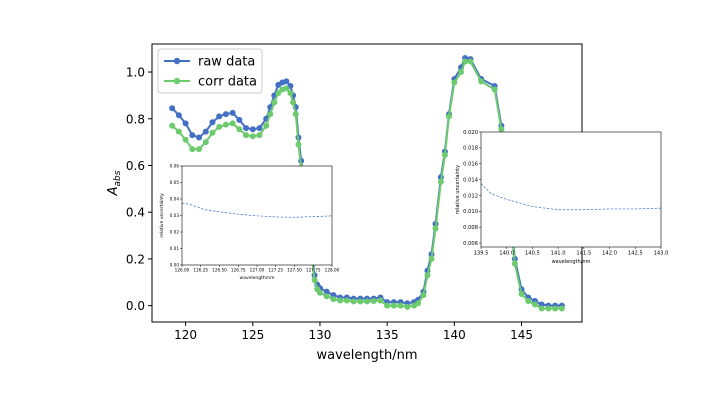 This screenshot has width=720, height=405. Describe the element at coordinates (471, 180) in the screenshot. I see `inset2-y-tick-label: 0.014` at that location.